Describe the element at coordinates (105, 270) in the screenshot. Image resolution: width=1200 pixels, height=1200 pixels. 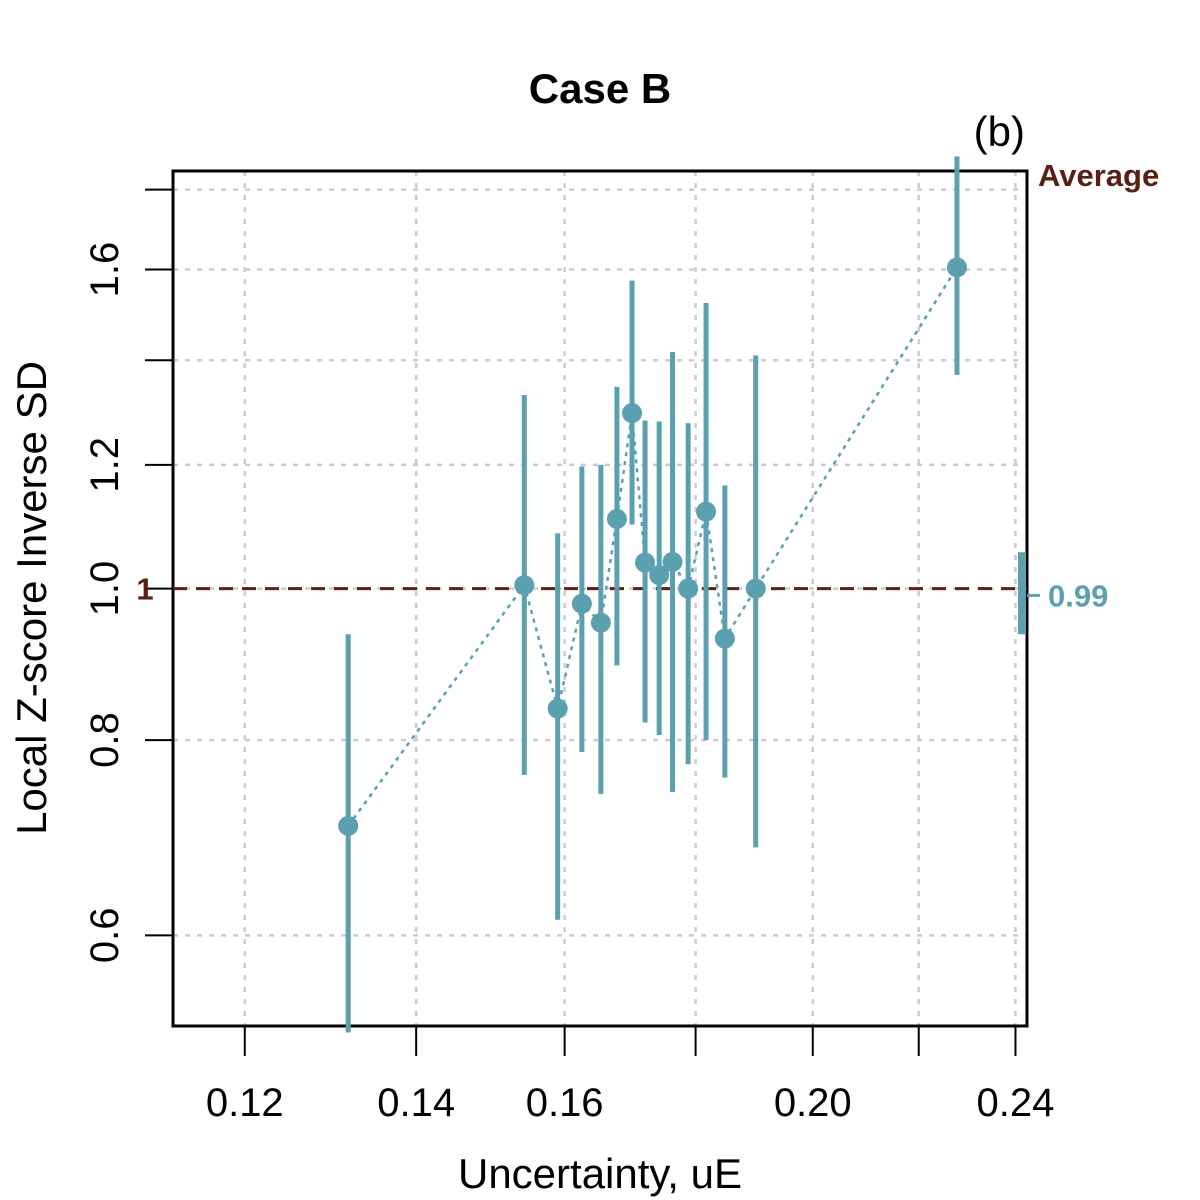
I see `y-tick-label: 1.6` at that location.